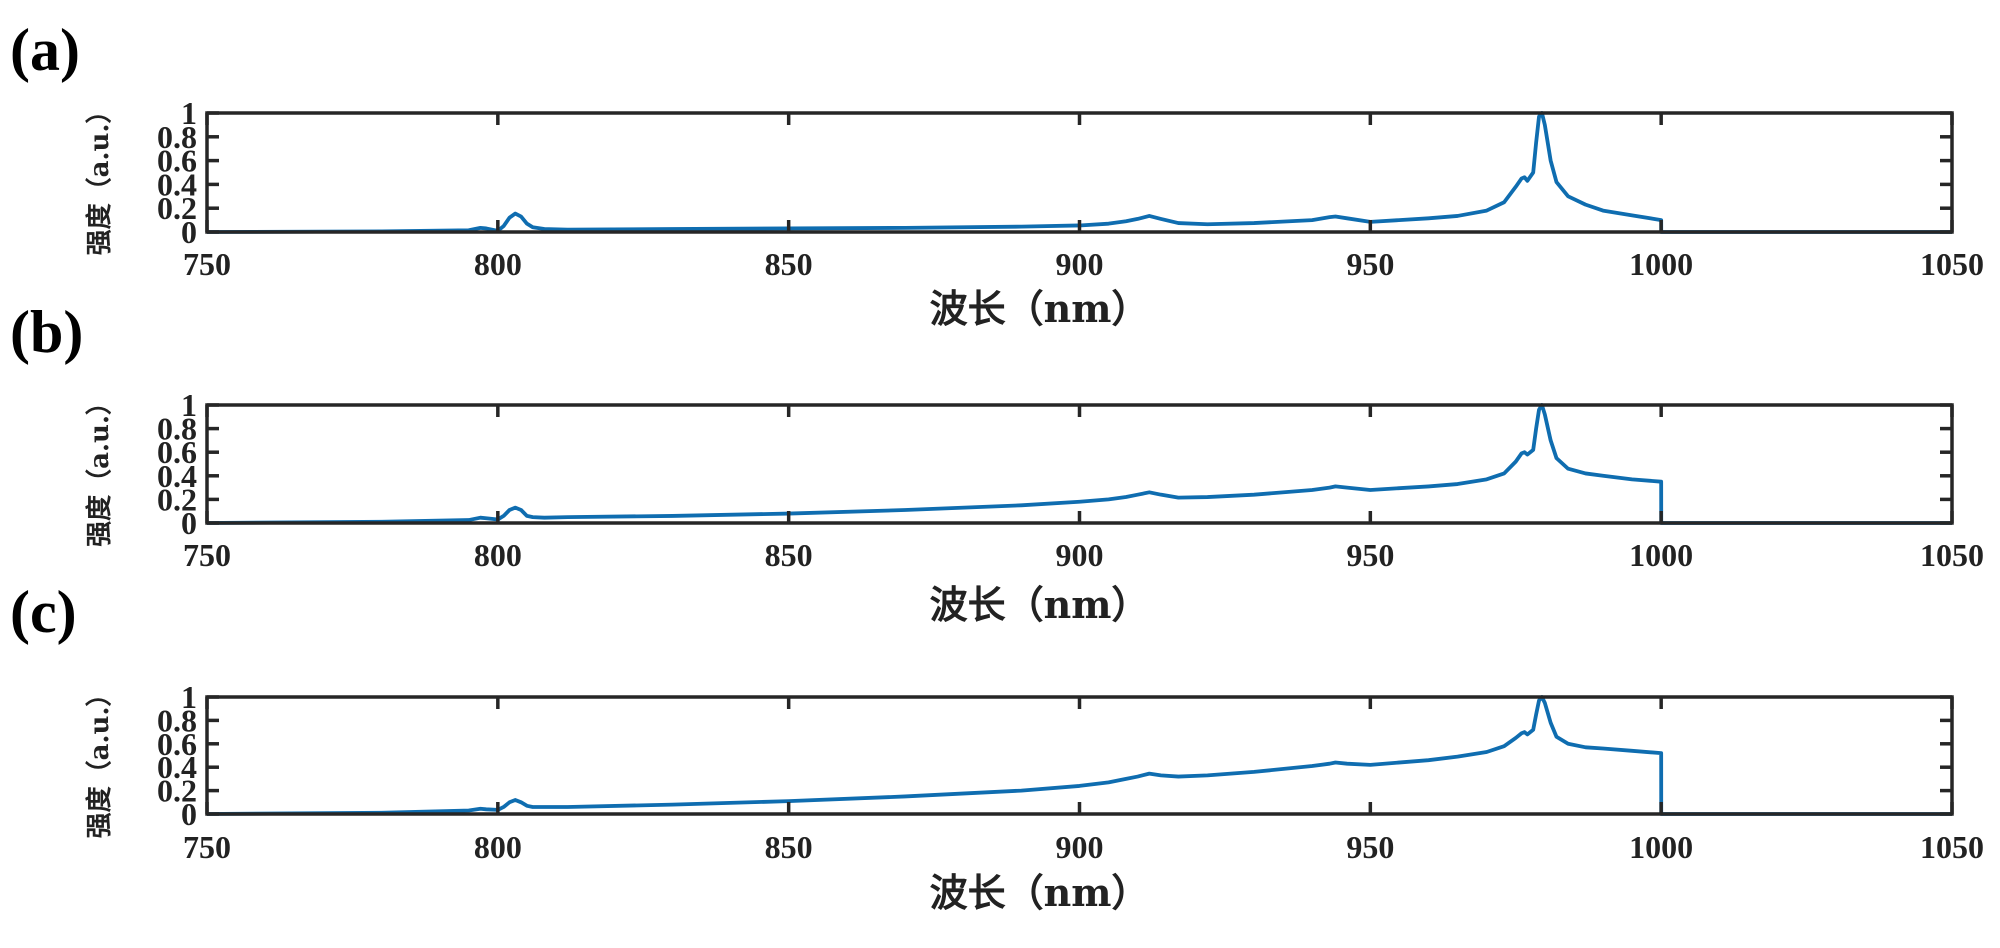 The width and height of the screenshot is (2000, 948). What do you see at coordinates (43, 612) in the screenshot?
I see `panel-label: (c)` at bounding box center [43, 612].